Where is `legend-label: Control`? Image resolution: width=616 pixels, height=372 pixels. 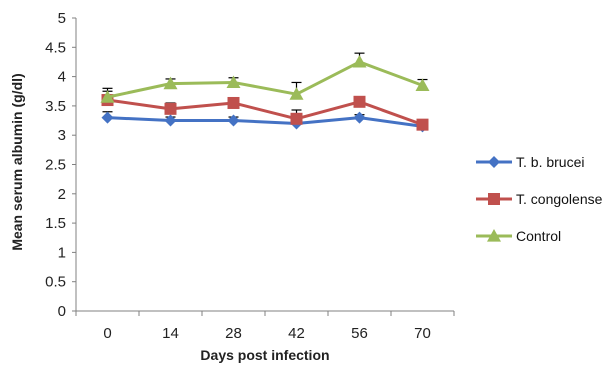 legend-label: Control is located at coordinates (538, 236).